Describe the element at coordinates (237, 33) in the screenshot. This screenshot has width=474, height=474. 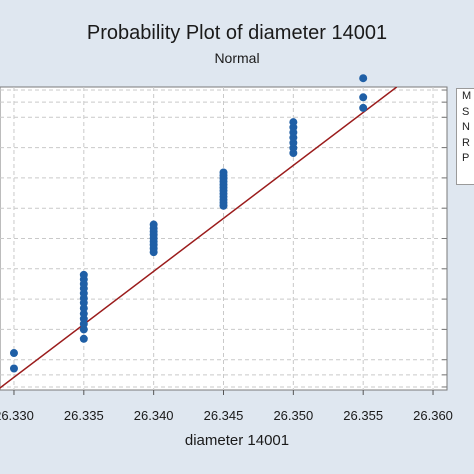
I see `chart-title: Probability Plot of diameter 14001` at that location.